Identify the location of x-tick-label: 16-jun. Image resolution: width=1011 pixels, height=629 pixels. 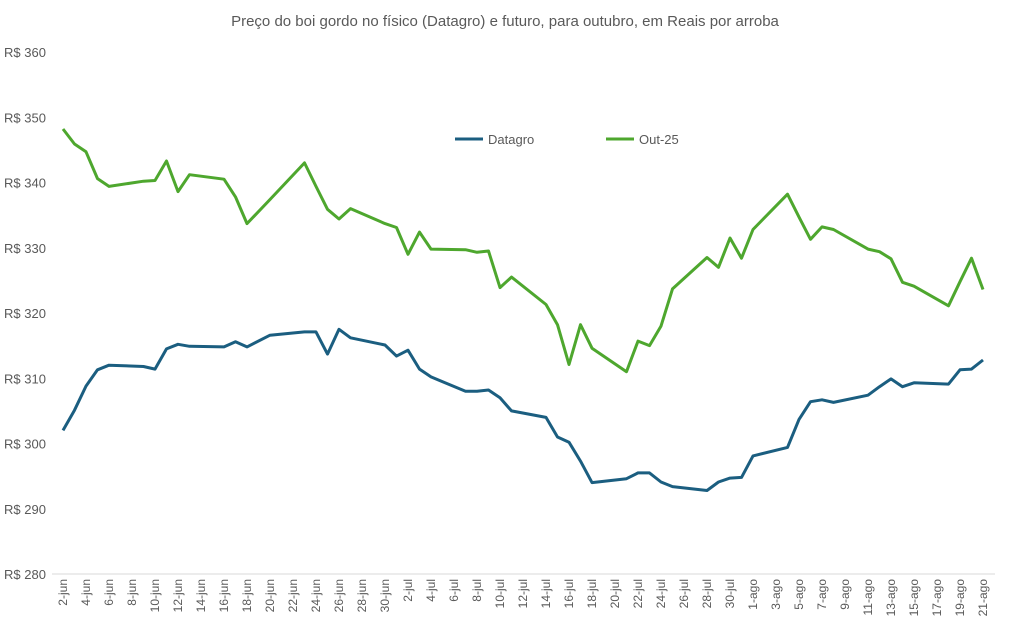
(224, 595).